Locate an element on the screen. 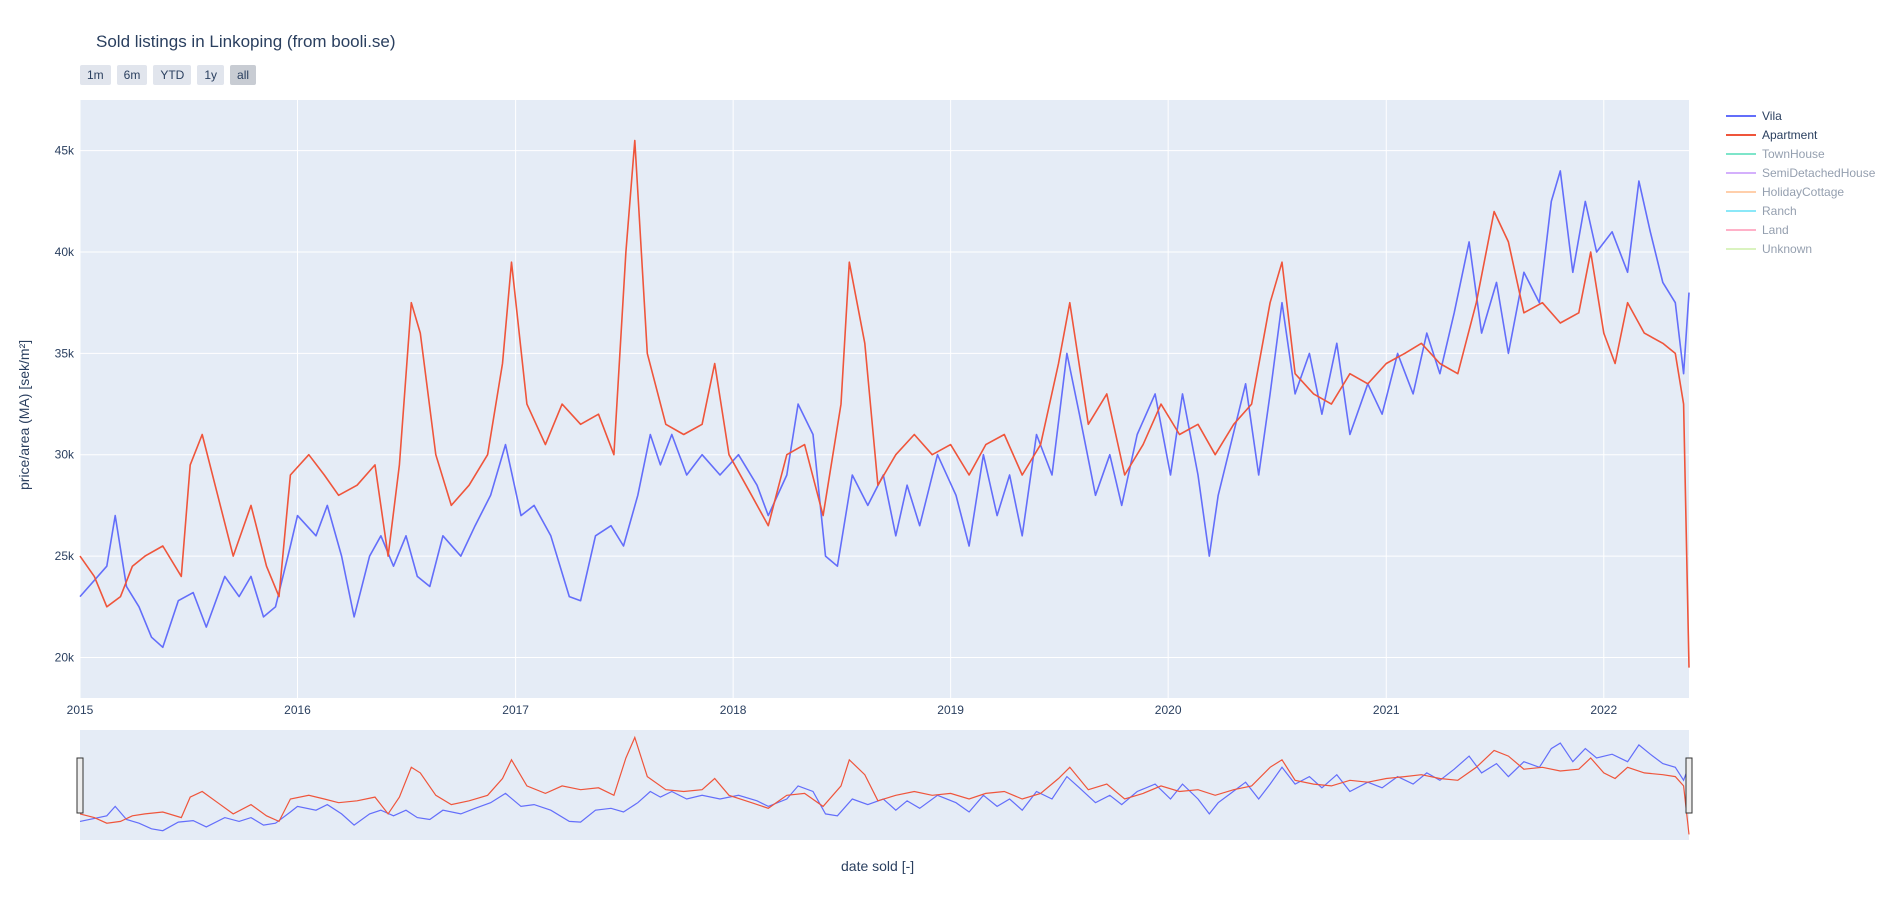  y-tick-label: 35k is located at coordinates (65, 353).